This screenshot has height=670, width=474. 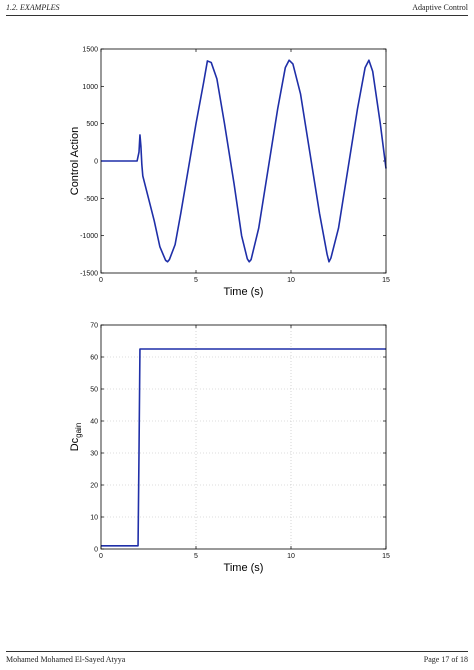 I want to click on chart1-ytick-label-2: -500, so click(x=91, y=199).